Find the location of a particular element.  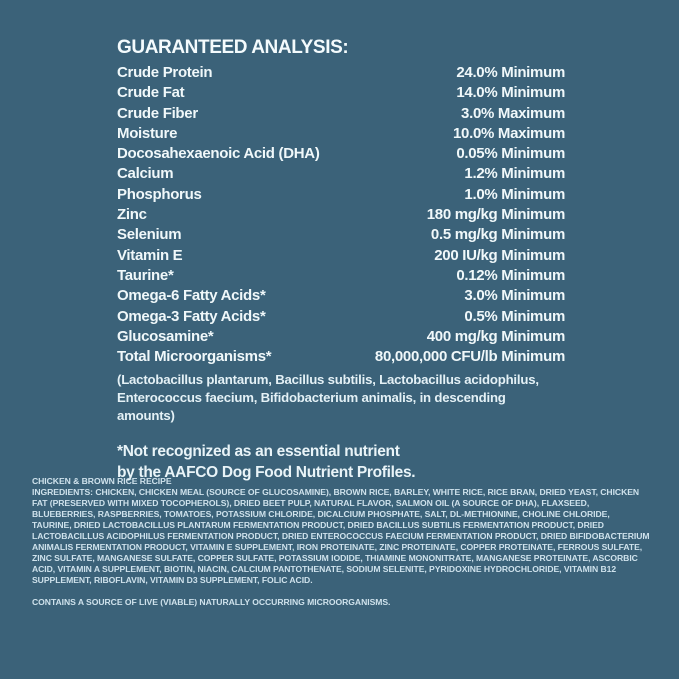

nutrient-value: 400 mg/kg Minimum is located at coordinates (496, 336).